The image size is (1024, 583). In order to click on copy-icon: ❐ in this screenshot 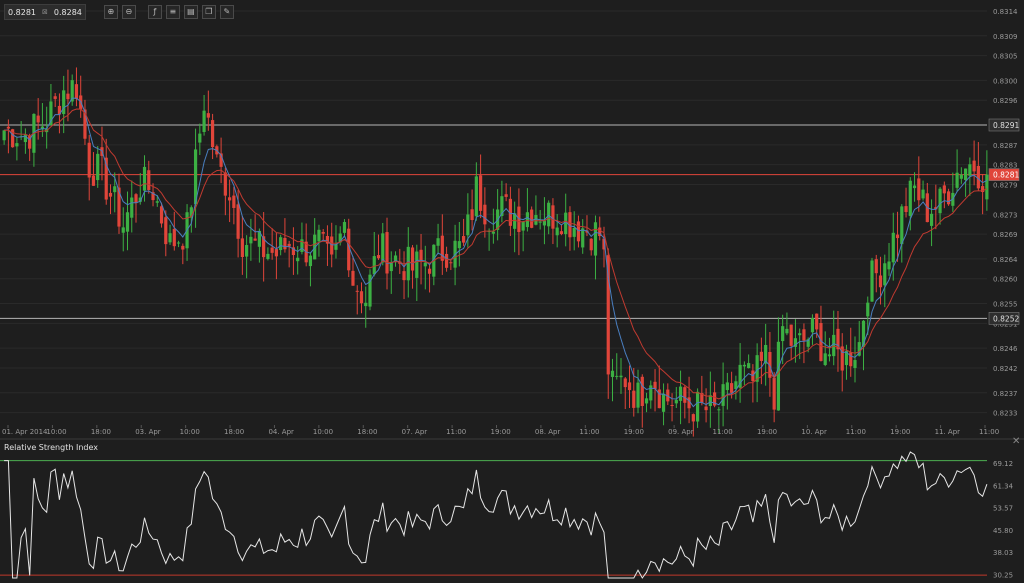, I will do `click(208, 12)`.